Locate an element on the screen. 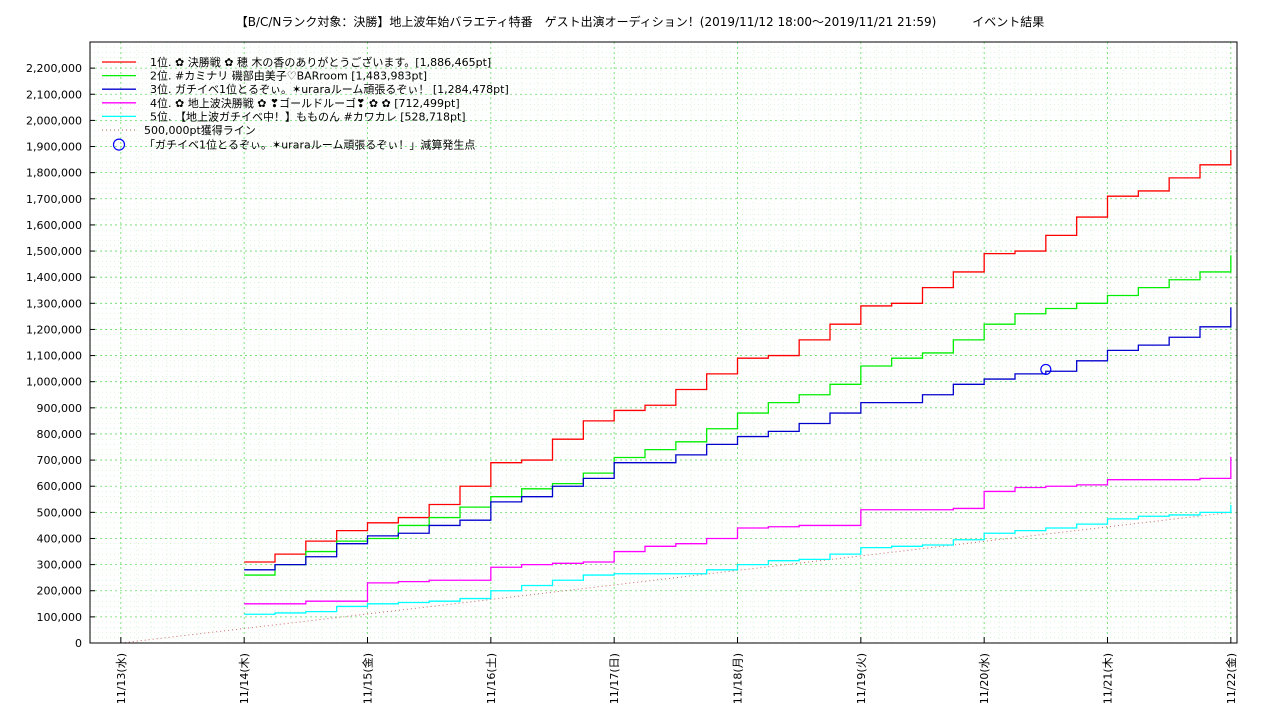 This screenshot has width=1280, height=720. x-tick-label: 11/19(火) is located at coordinates (861, 678).